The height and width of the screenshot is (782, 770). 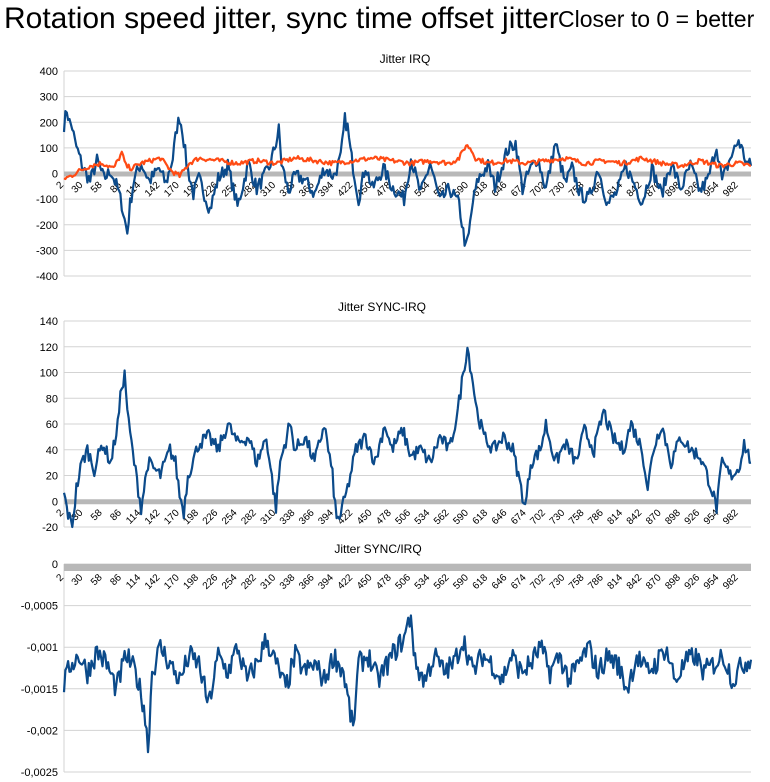 I want to click on y-tick-label: -400, so click(x=47, y=277).